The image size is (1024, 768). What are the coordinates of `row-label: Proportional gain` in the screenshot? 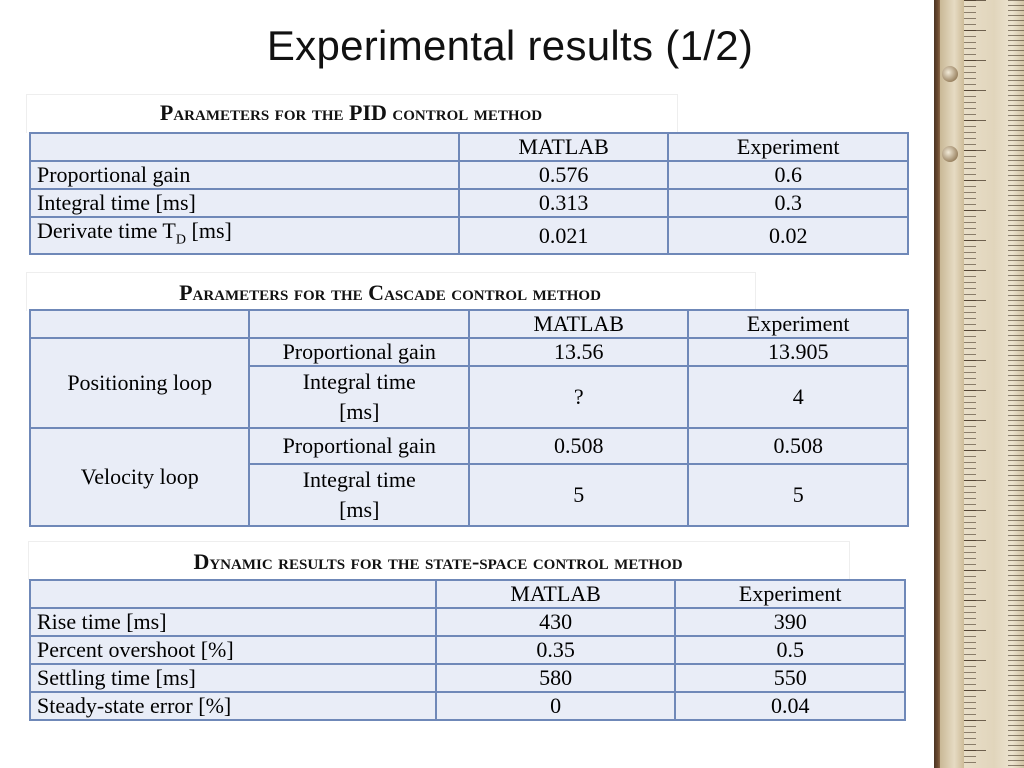 It's located at (244, 175).